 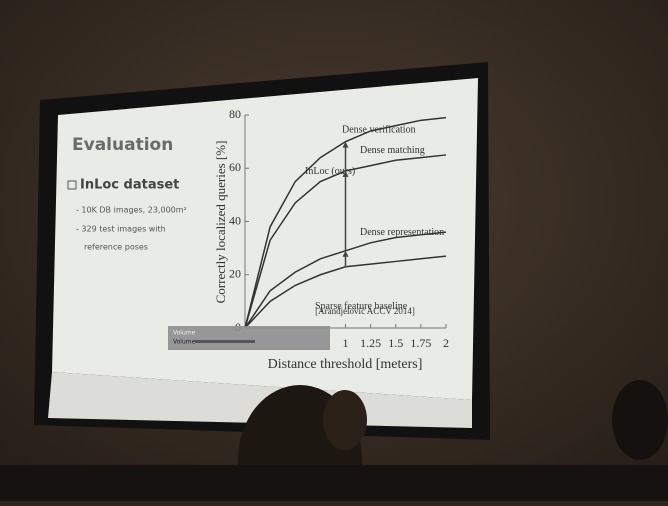 What do you see at coordinates (116, 247) in the screenshot?
I see `bullet: reference poses` at bounding box center [116, 247].